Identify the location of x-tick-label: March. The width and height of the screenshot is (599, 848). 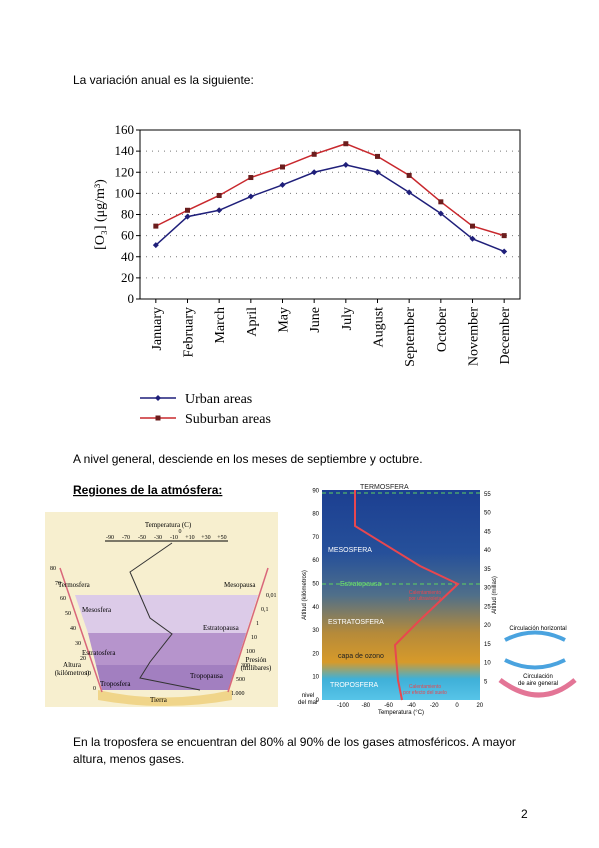
(220, 325).